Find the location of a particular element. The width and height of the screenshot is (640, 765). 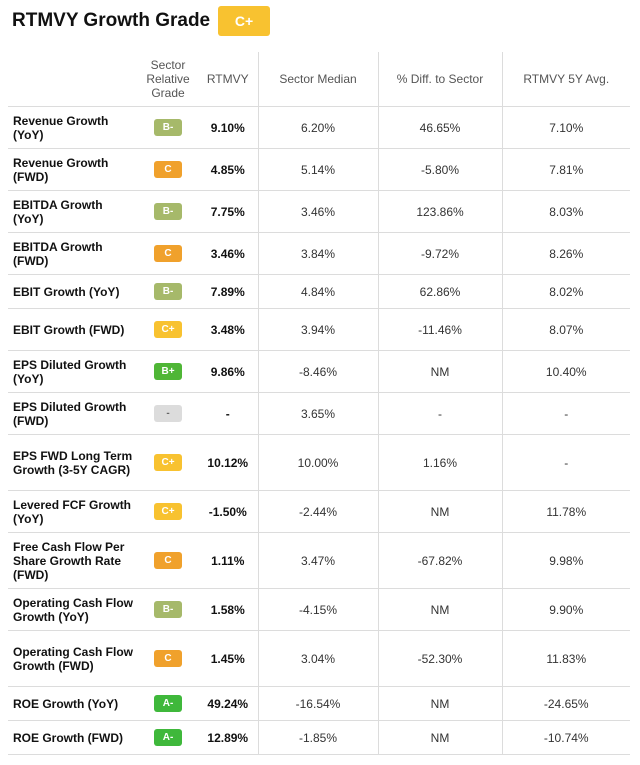

five-year-avg-value: 11.83% is located at coordinates (565, 658).